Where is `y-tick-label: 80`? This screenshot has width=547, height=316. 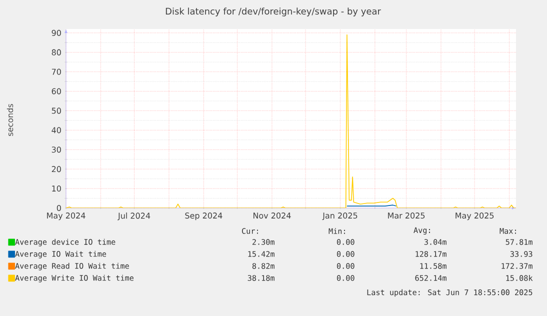
y-tick-label: 80 is located at coordinates (56, 52).